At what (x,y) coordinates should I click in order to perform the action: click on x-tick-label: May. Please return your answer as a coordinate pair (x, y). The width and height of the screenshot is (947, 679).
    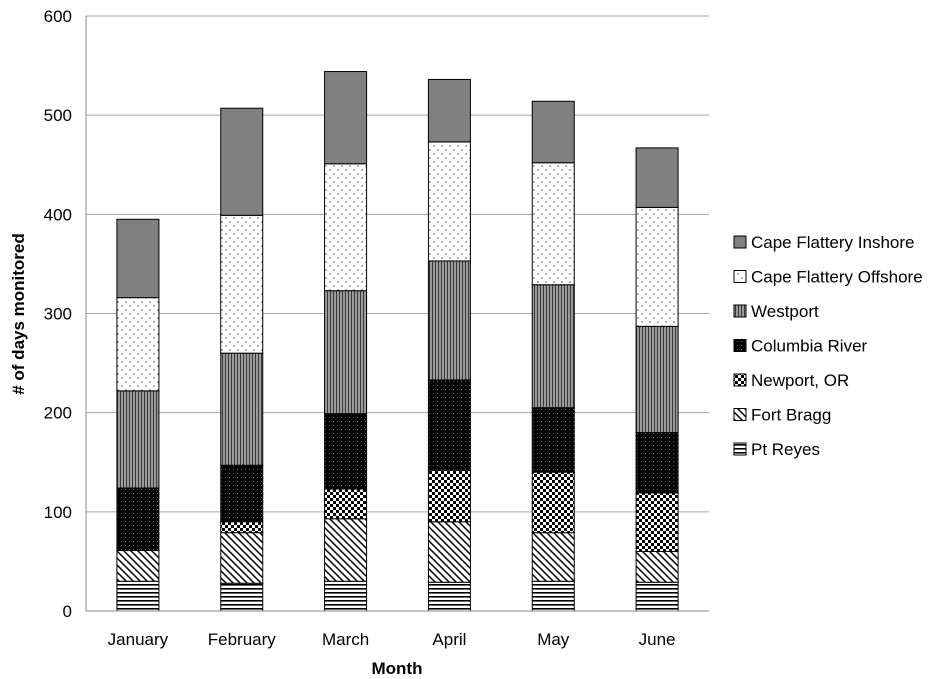
    Looking at the image, I should click on (553, 639).